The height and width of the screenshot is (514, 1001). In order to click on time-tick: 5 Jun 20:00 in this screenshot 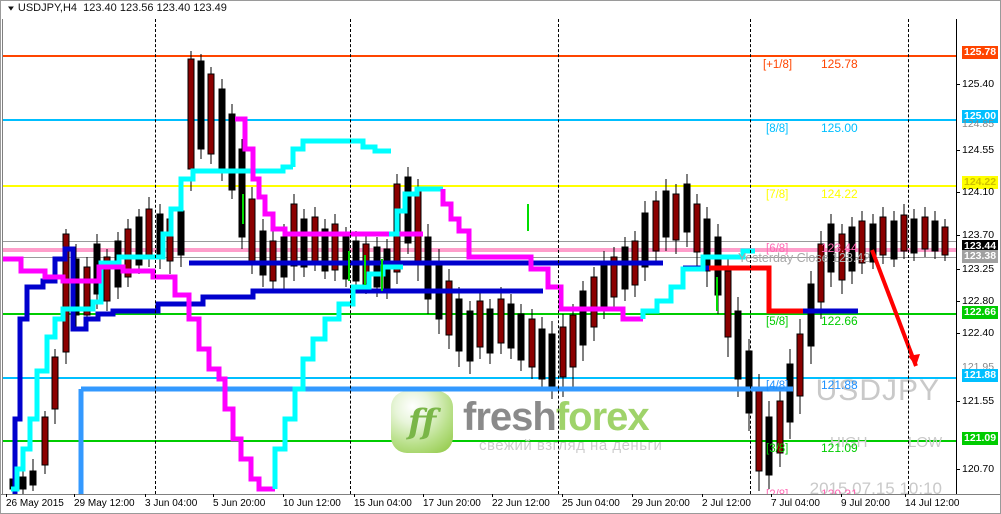, I will do `click(239, 501)`.